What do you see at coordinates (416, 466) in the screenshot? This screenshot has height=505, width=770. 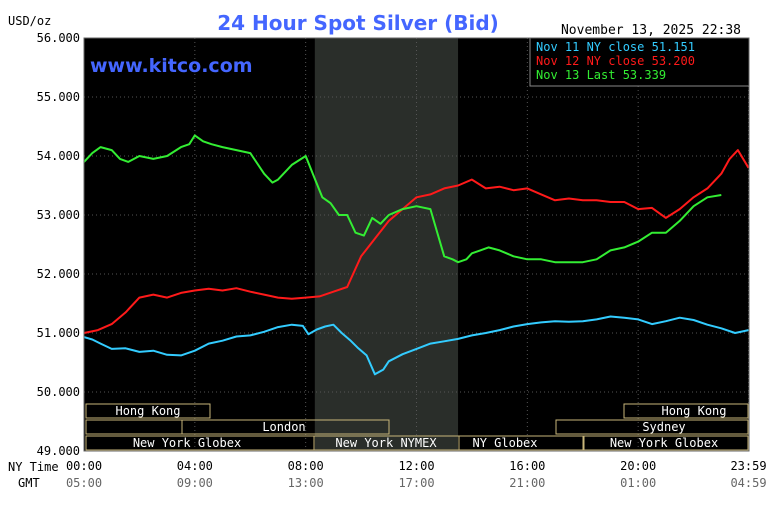 I see `x-tick-ny-3: 12:00` at bounding box center [416, 466].